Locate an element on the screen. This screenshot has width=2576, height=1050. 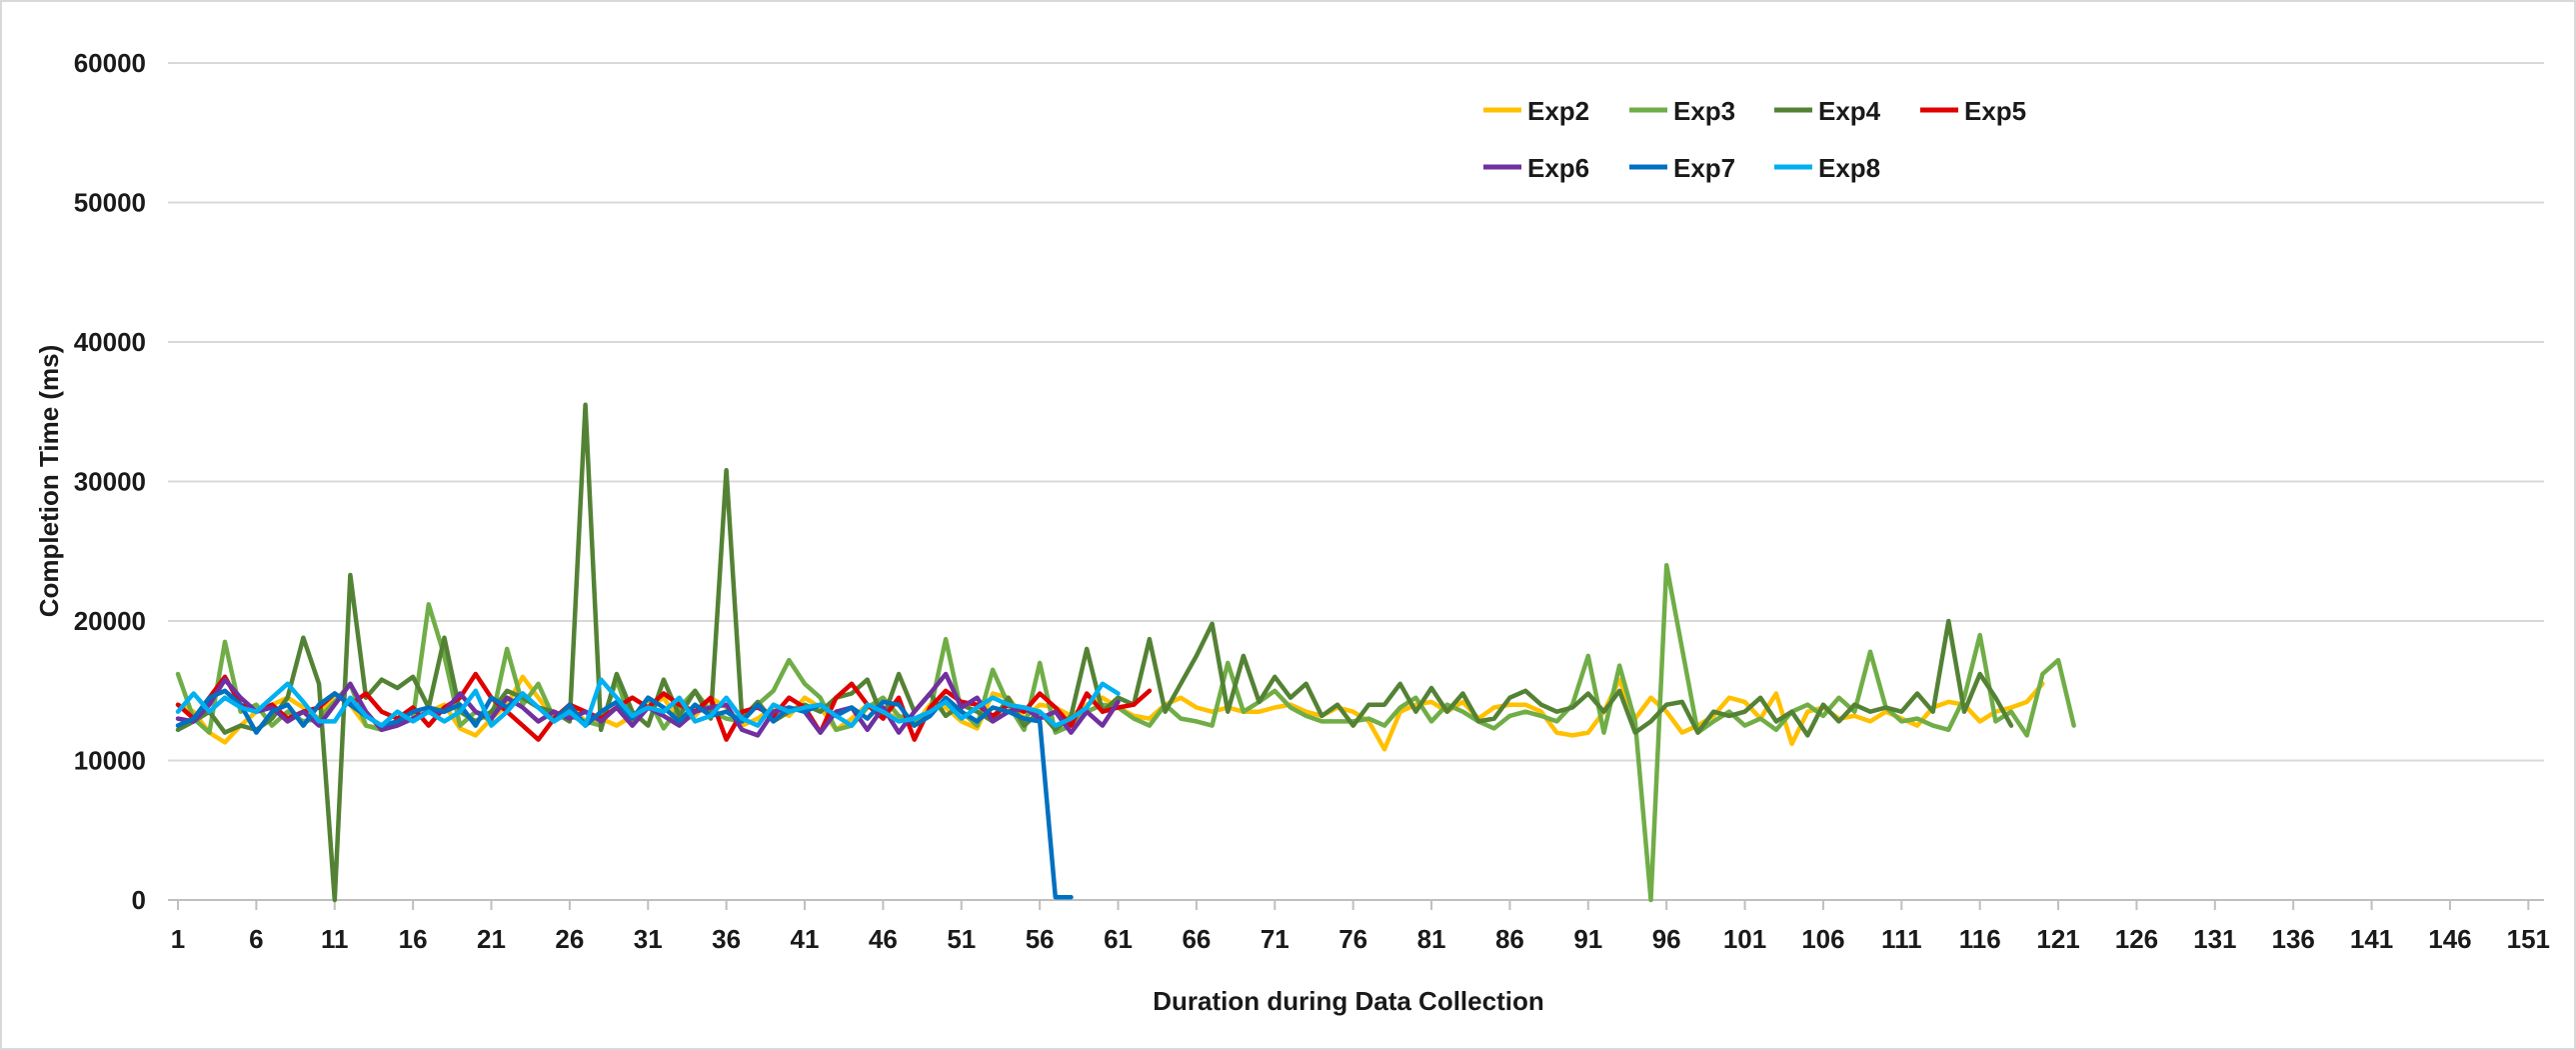
legend: Exp2 Exp3 Exp4 Exp5 Exp6 Exp7 Exp8 is located at coordinates (1755, 139).